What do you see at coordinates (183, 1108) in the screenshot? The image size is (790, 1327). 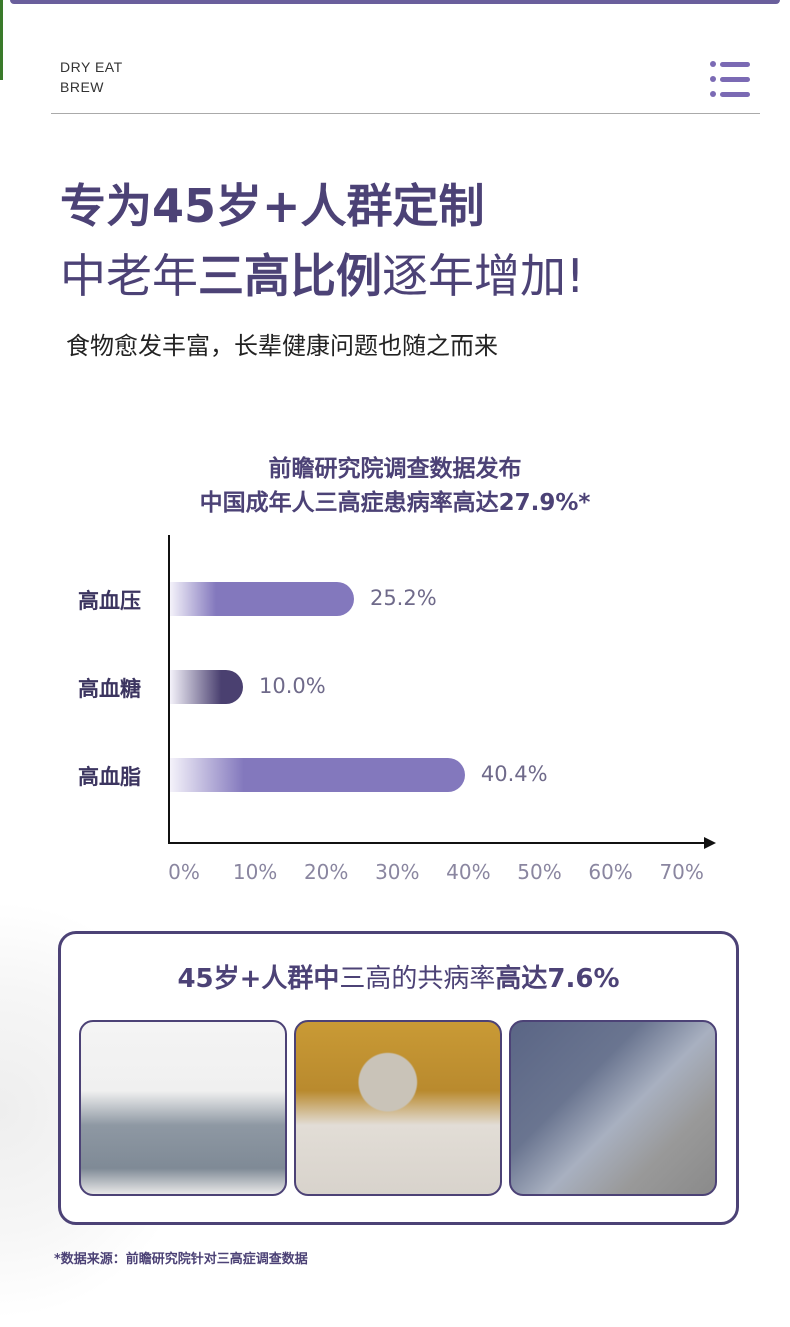 I see `photo-man-headache` at bounding box center [183, 1108].